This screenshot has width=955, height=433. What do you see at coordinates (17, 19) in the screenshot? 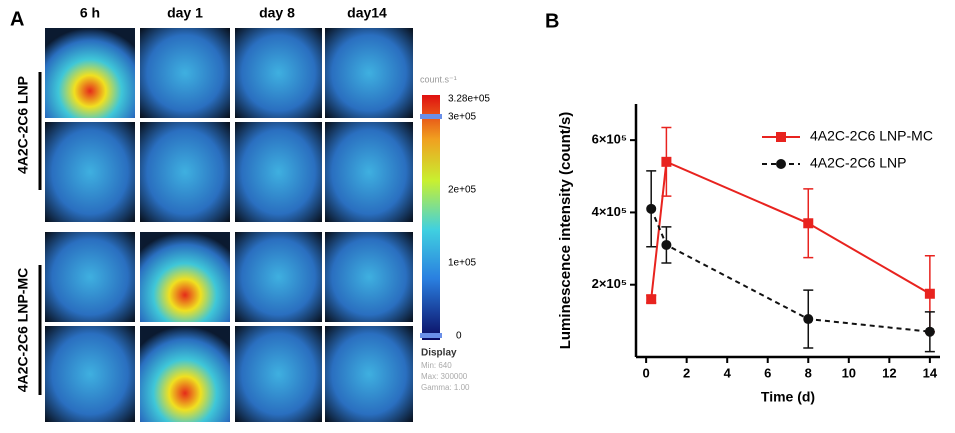
I see `panel-label: A` at bounding box center [17, 19].